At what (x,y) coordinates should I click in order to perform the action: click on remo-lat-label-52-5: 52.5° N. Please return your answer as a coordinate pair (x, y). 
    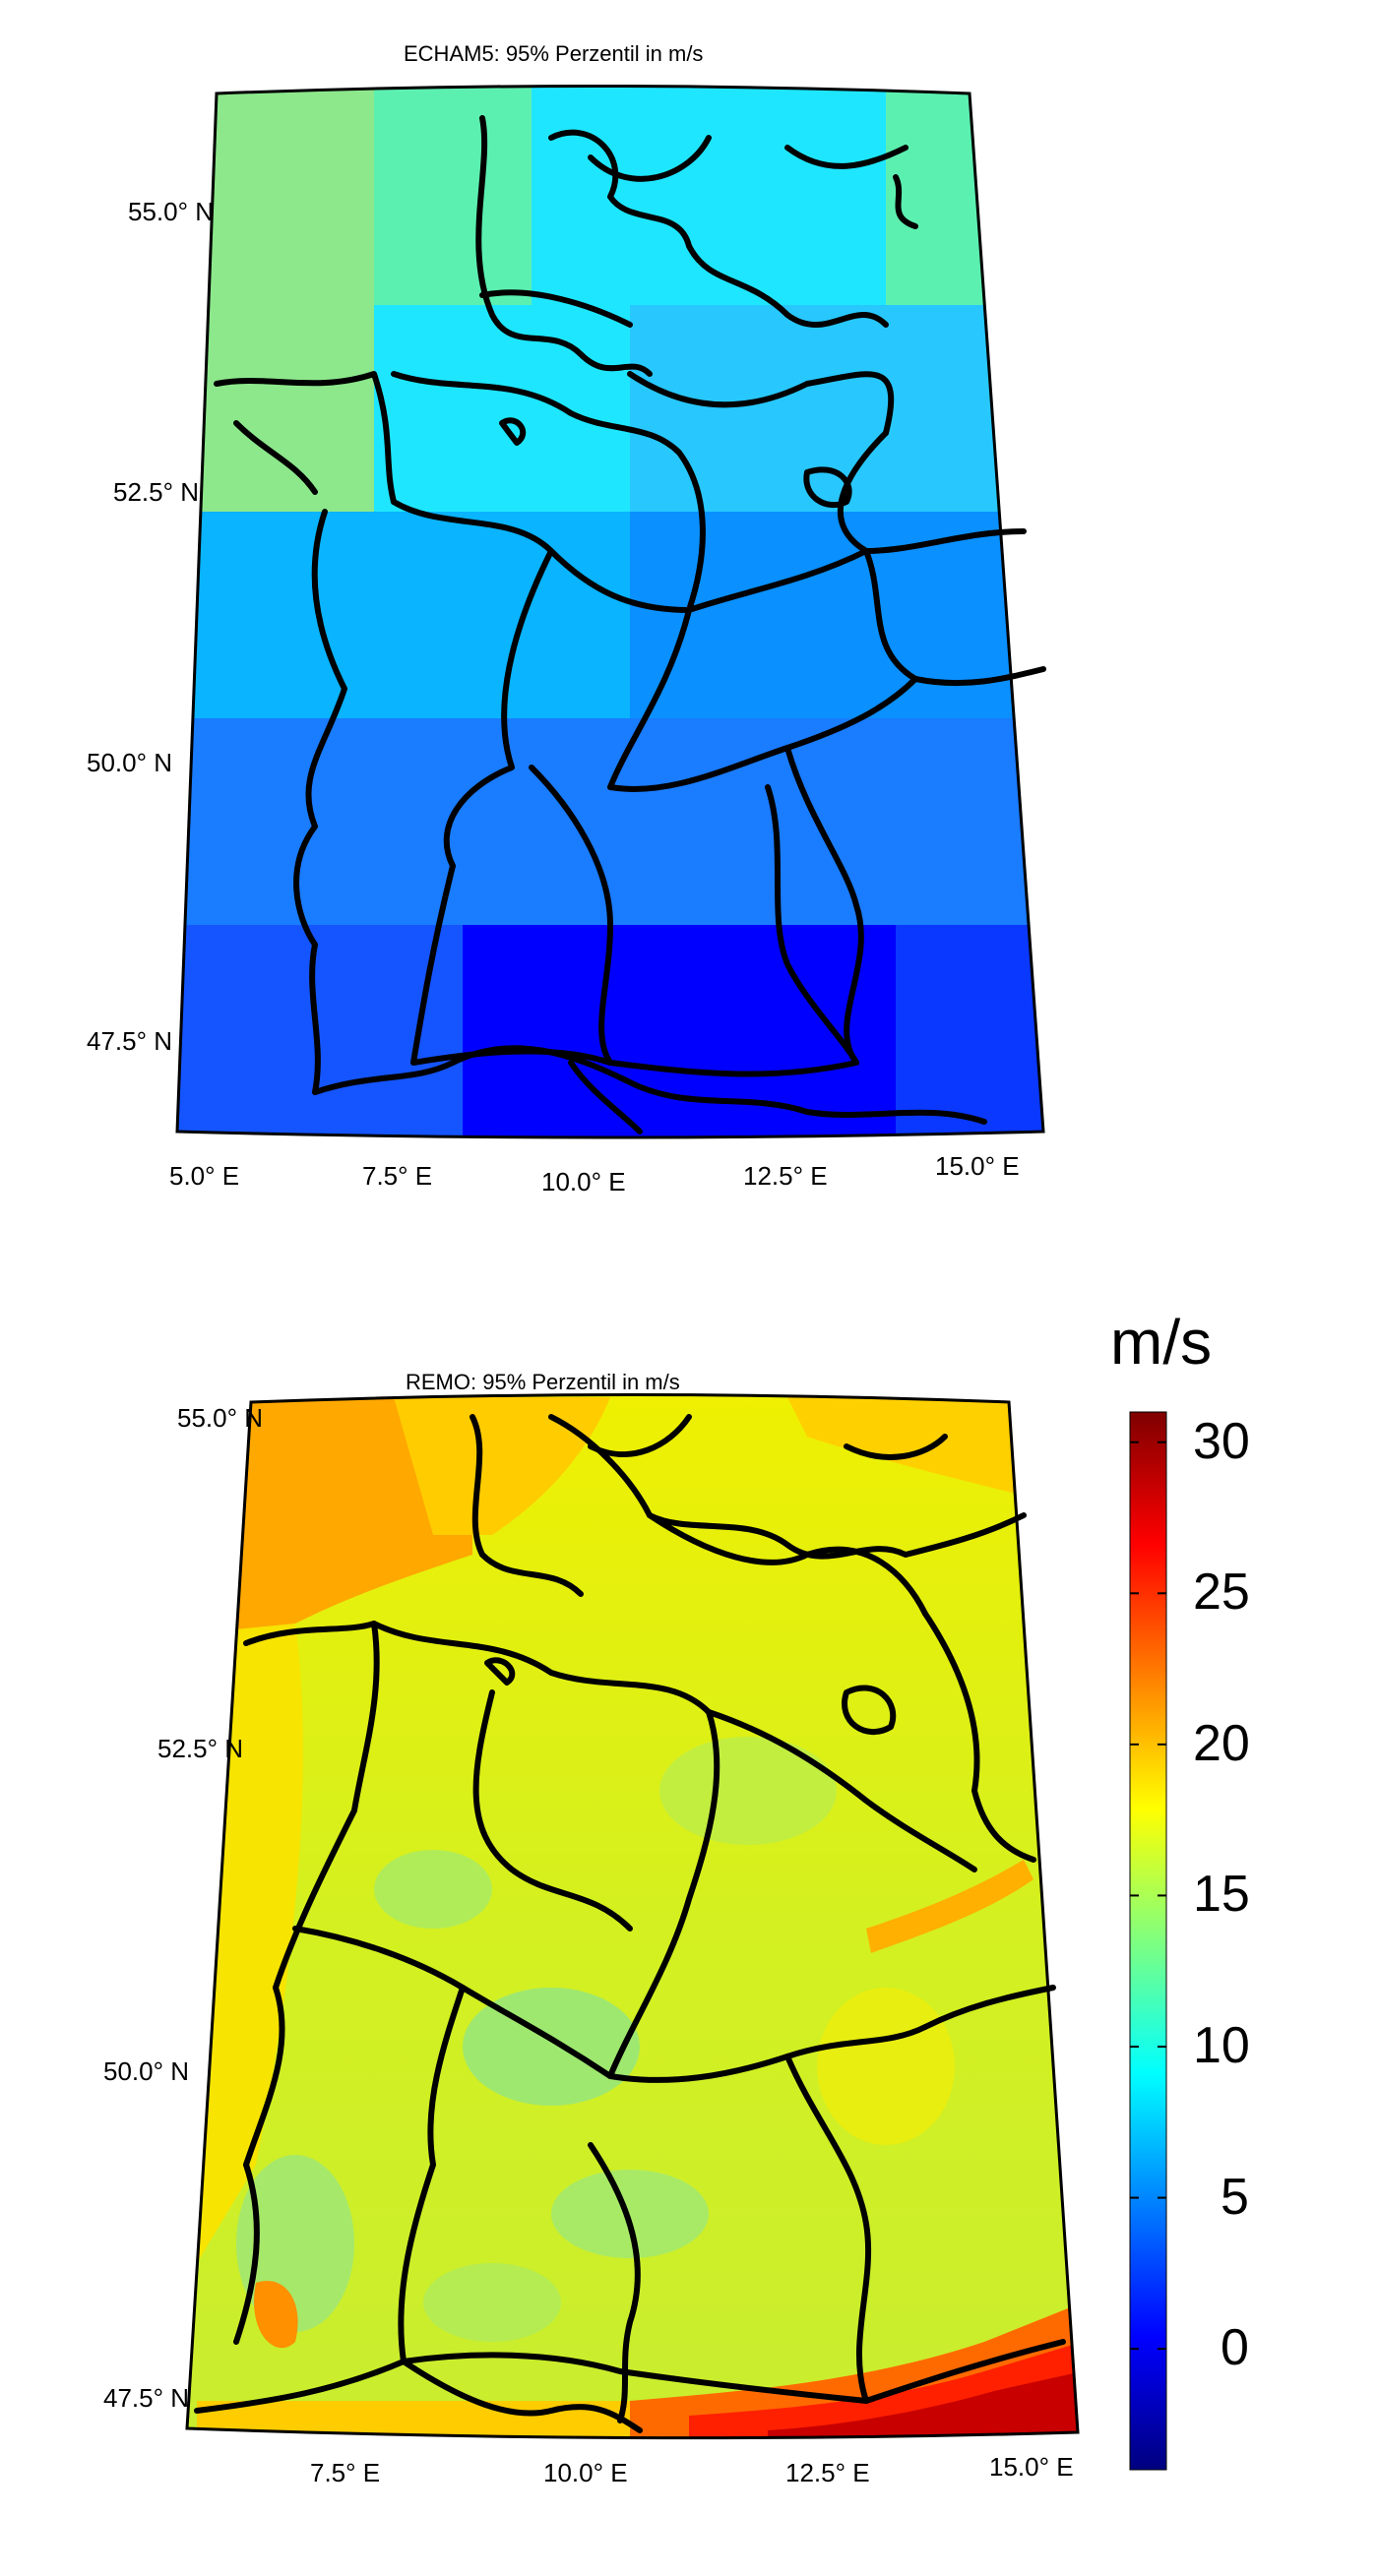
    Looking at the image, I should click on (201, 1748).